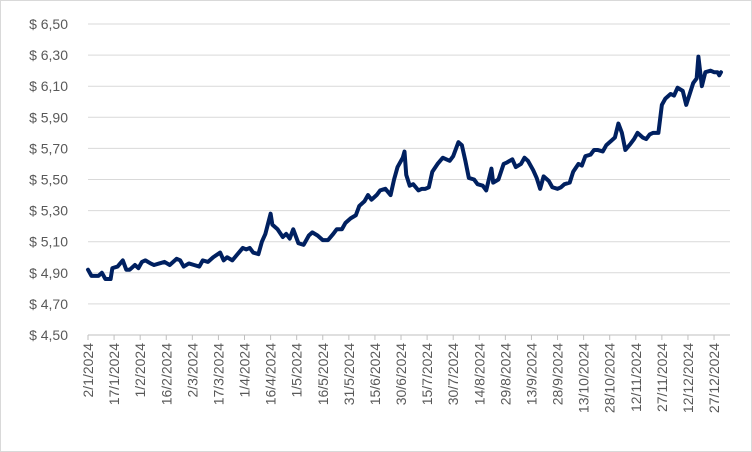  I want to click on x-tick-label: 16/2/2024, so click(166, 374).